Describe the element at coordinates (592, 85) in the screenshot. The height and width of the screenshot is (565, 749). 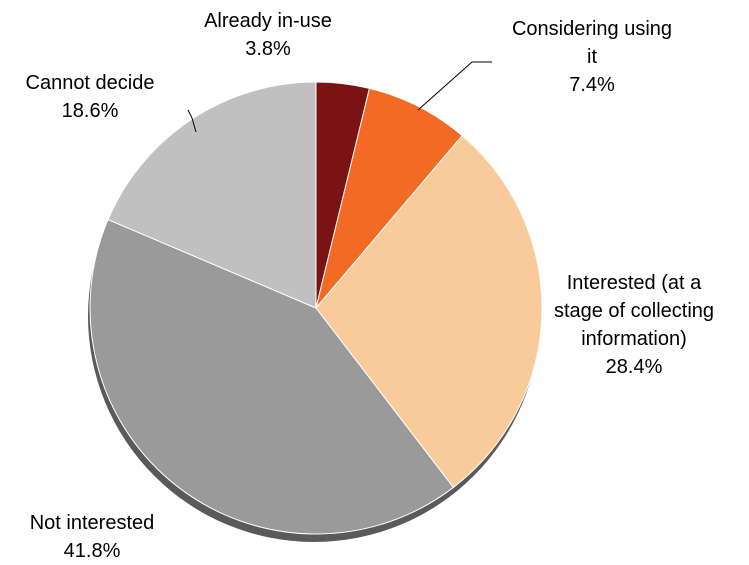
I see `slice-value-label: 7.4%` at that location.